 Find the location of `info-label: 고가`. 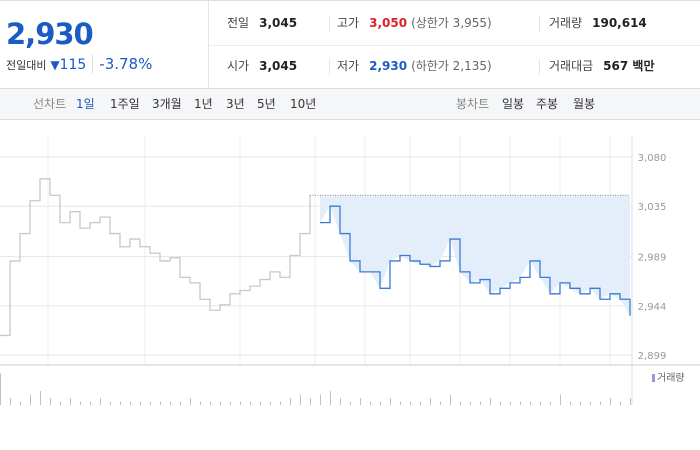

info-label: 고가 is located at coordinates (348, 23).